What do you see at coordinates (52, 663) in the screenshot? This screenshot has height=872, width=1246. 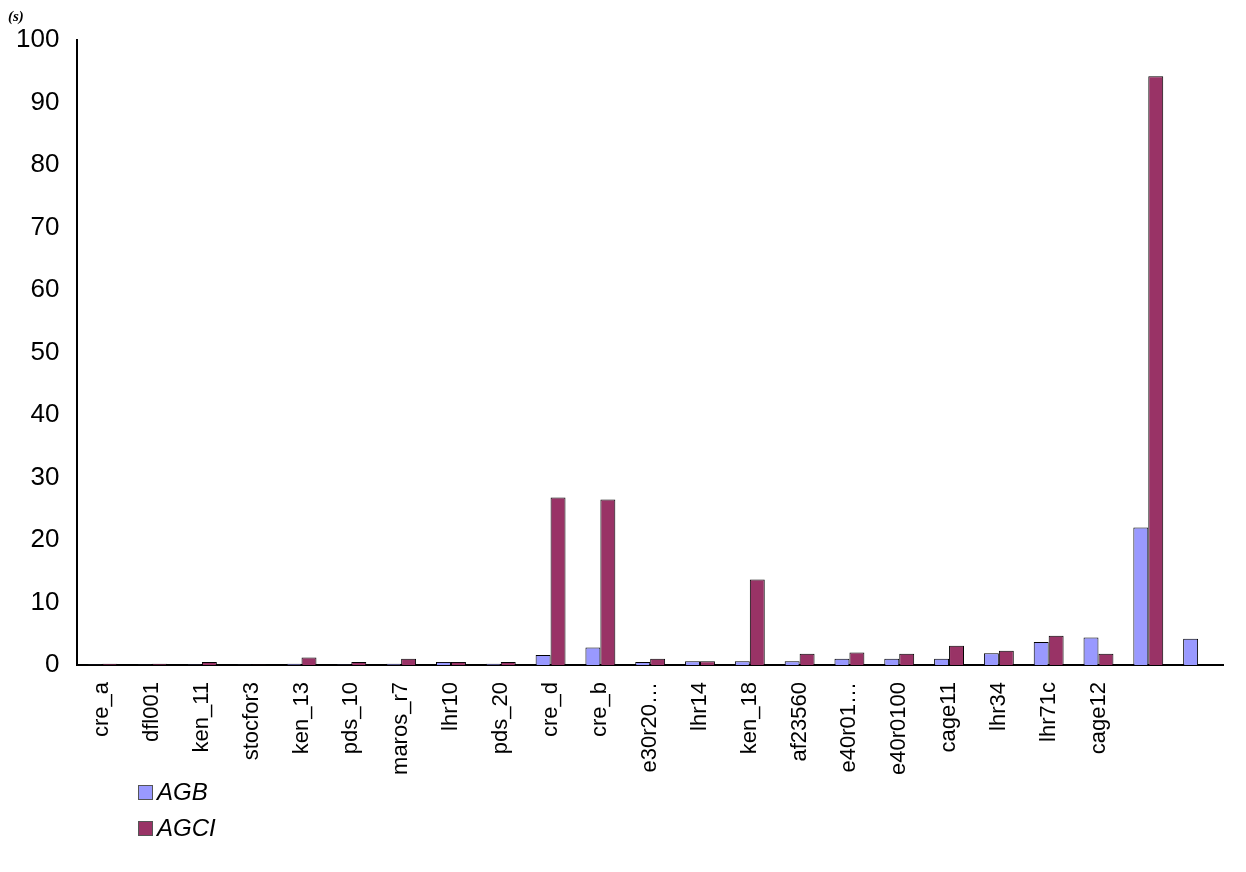 I see `y-tick-label: 0` at bounding box center [52, 663].